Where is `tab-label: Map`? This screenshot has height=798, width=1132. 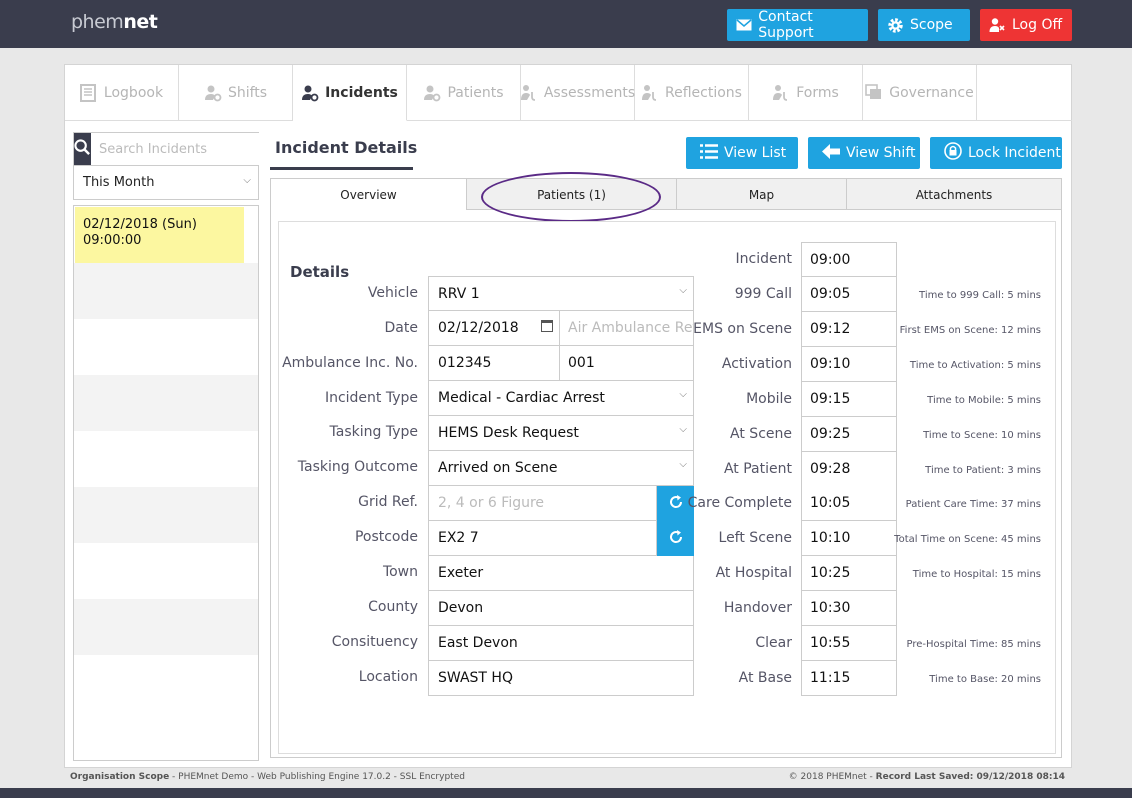
tab-label: Map is located at coordinates (761, 194).